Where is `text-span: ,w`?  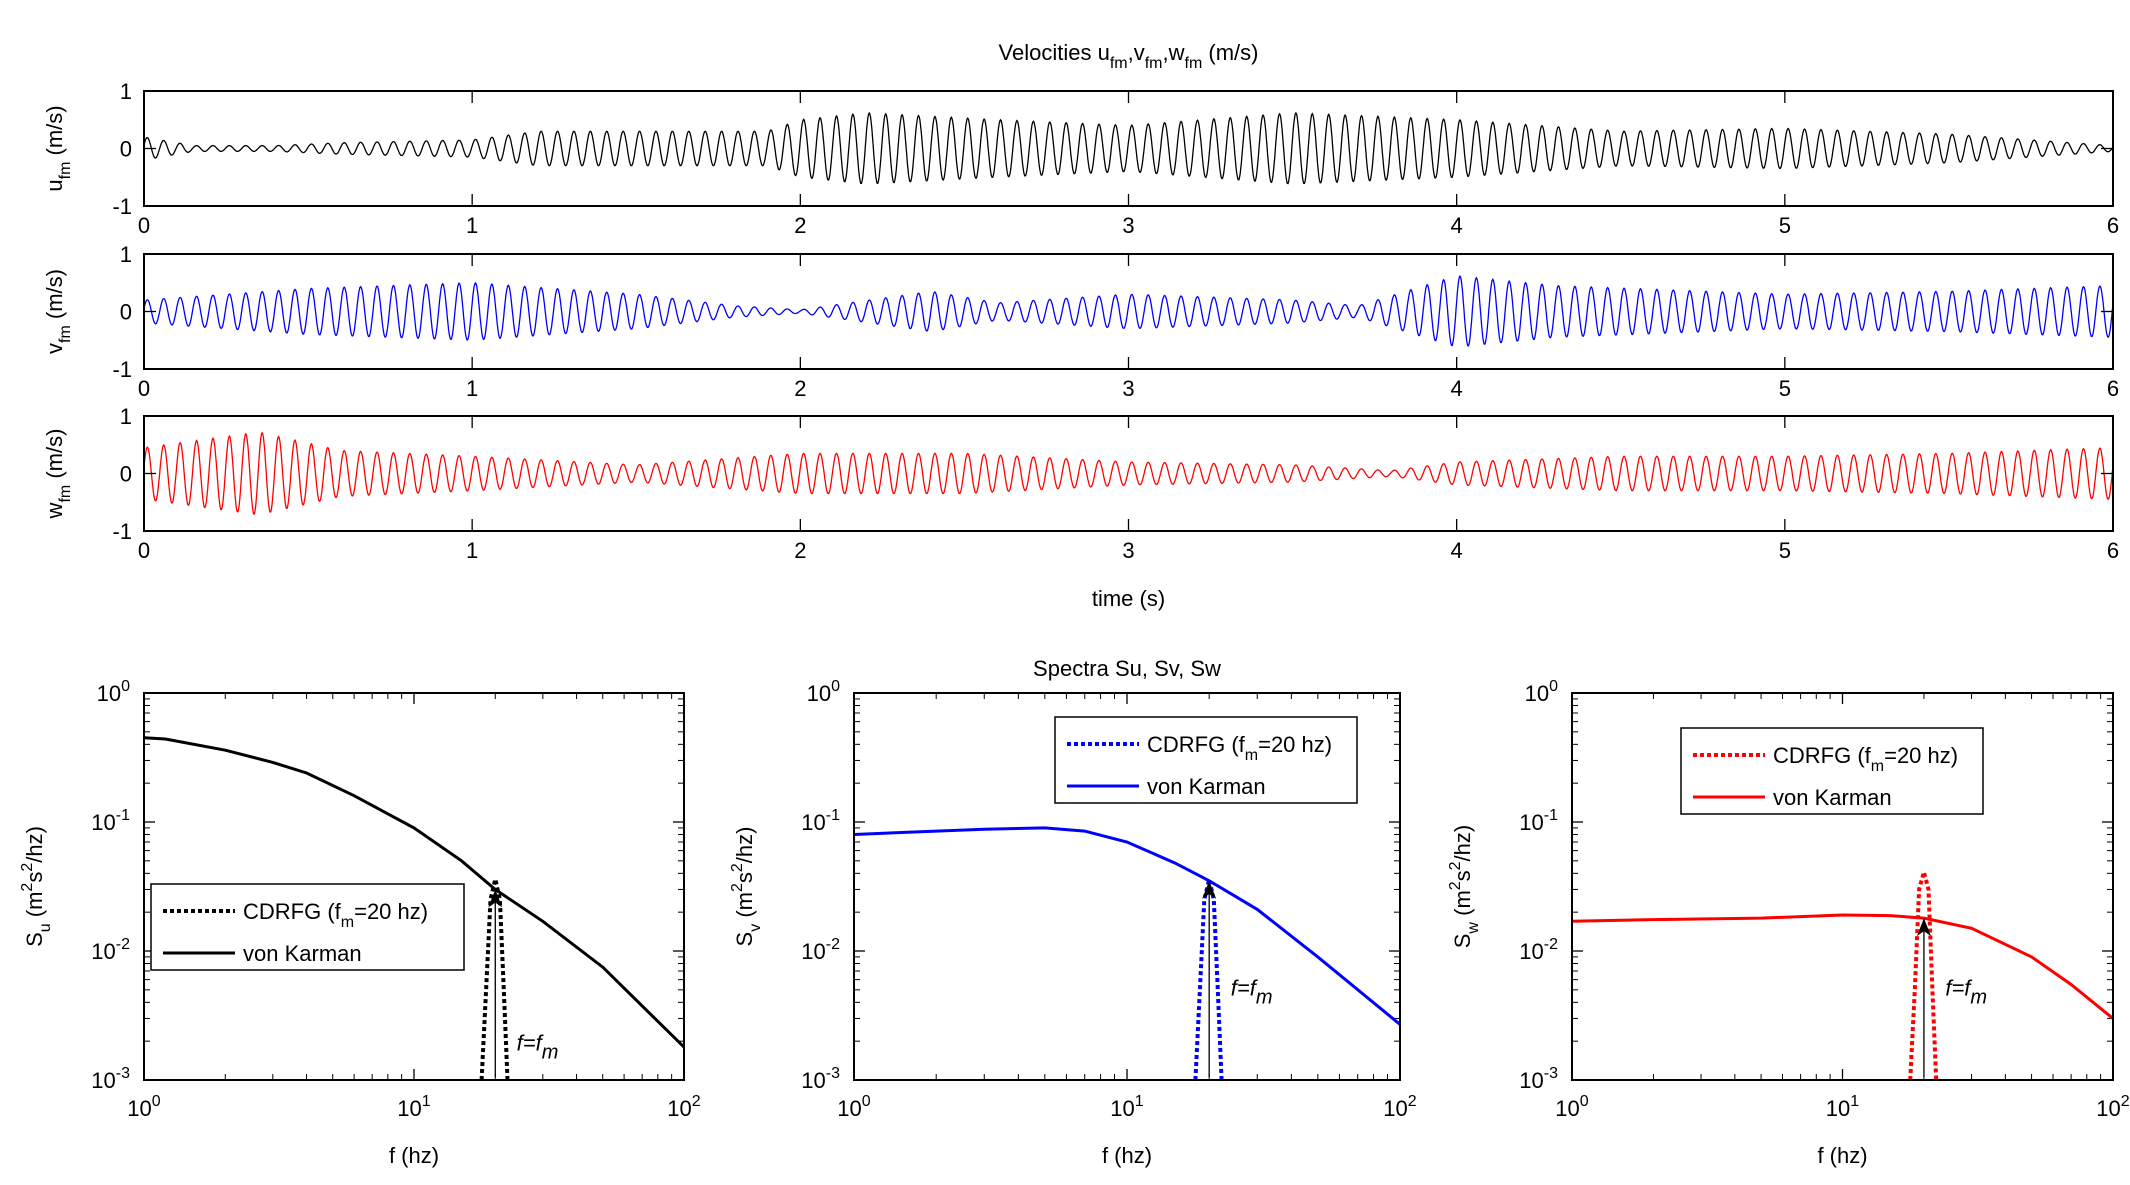
text-span: ,w is located at coordinates (1174, 52).